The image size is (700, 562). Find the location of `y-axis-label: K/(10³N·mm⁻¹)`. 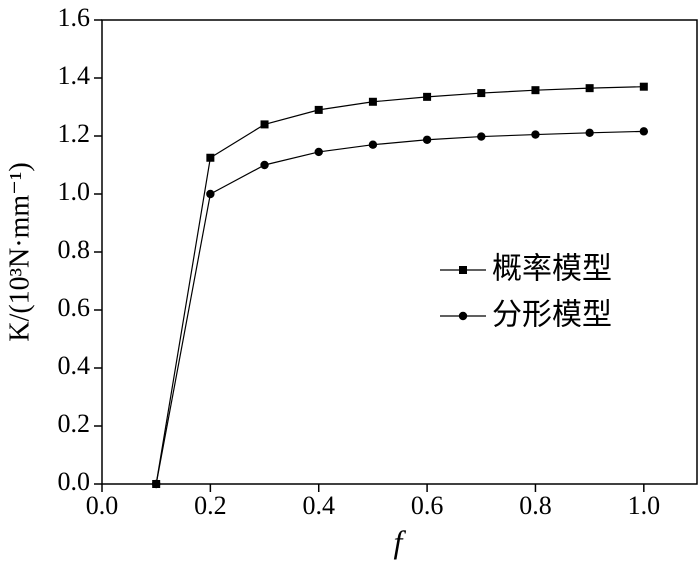

y-axis-label: K/(10³N·mm⁻¹) is located at coordinates (19, 251).